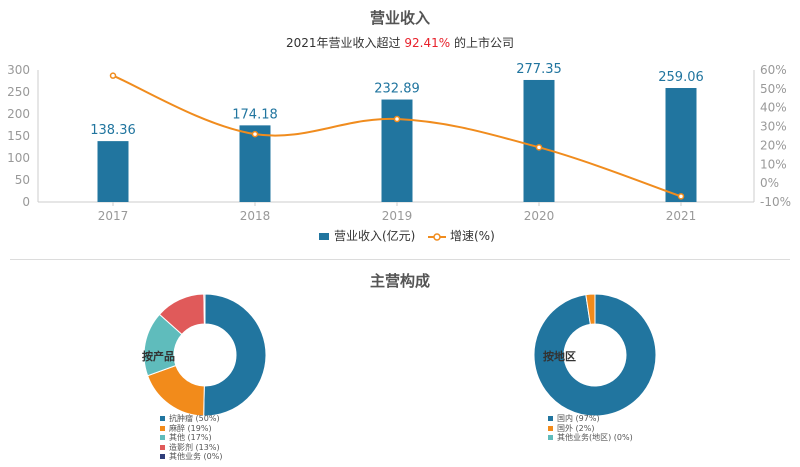  Describe the element at coordinates (472, 236) in the screenshot. I see `legend-growth-label: 增速(%)` at that location.